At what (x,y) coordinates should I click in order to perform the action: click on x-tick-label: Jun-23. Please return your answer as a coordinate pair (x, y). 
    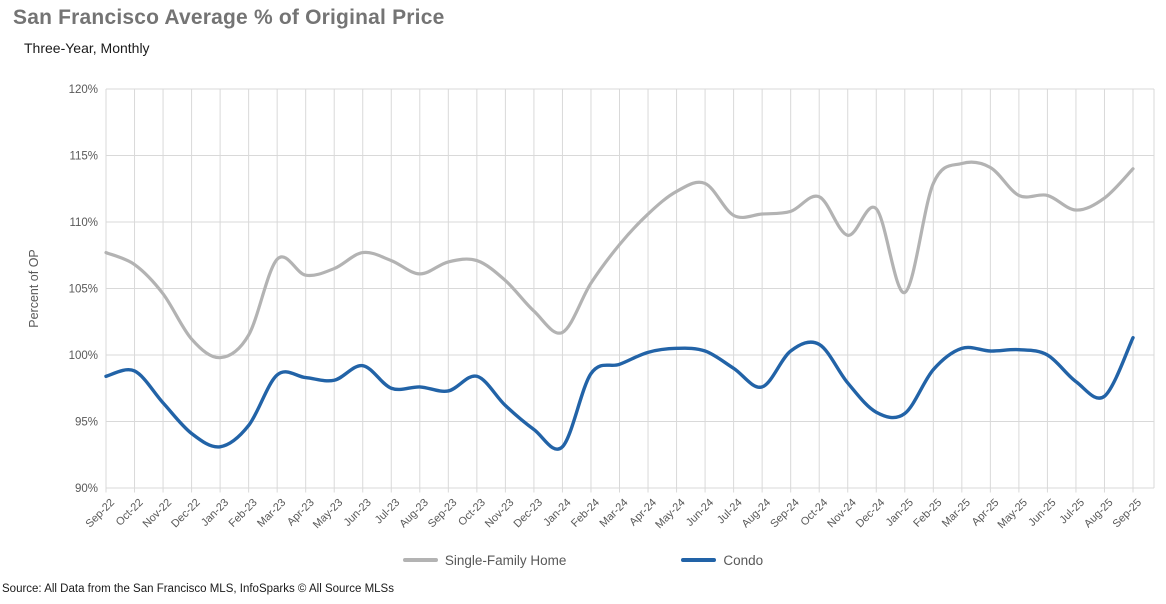
    Looking at the image, I should click on (358, 513).